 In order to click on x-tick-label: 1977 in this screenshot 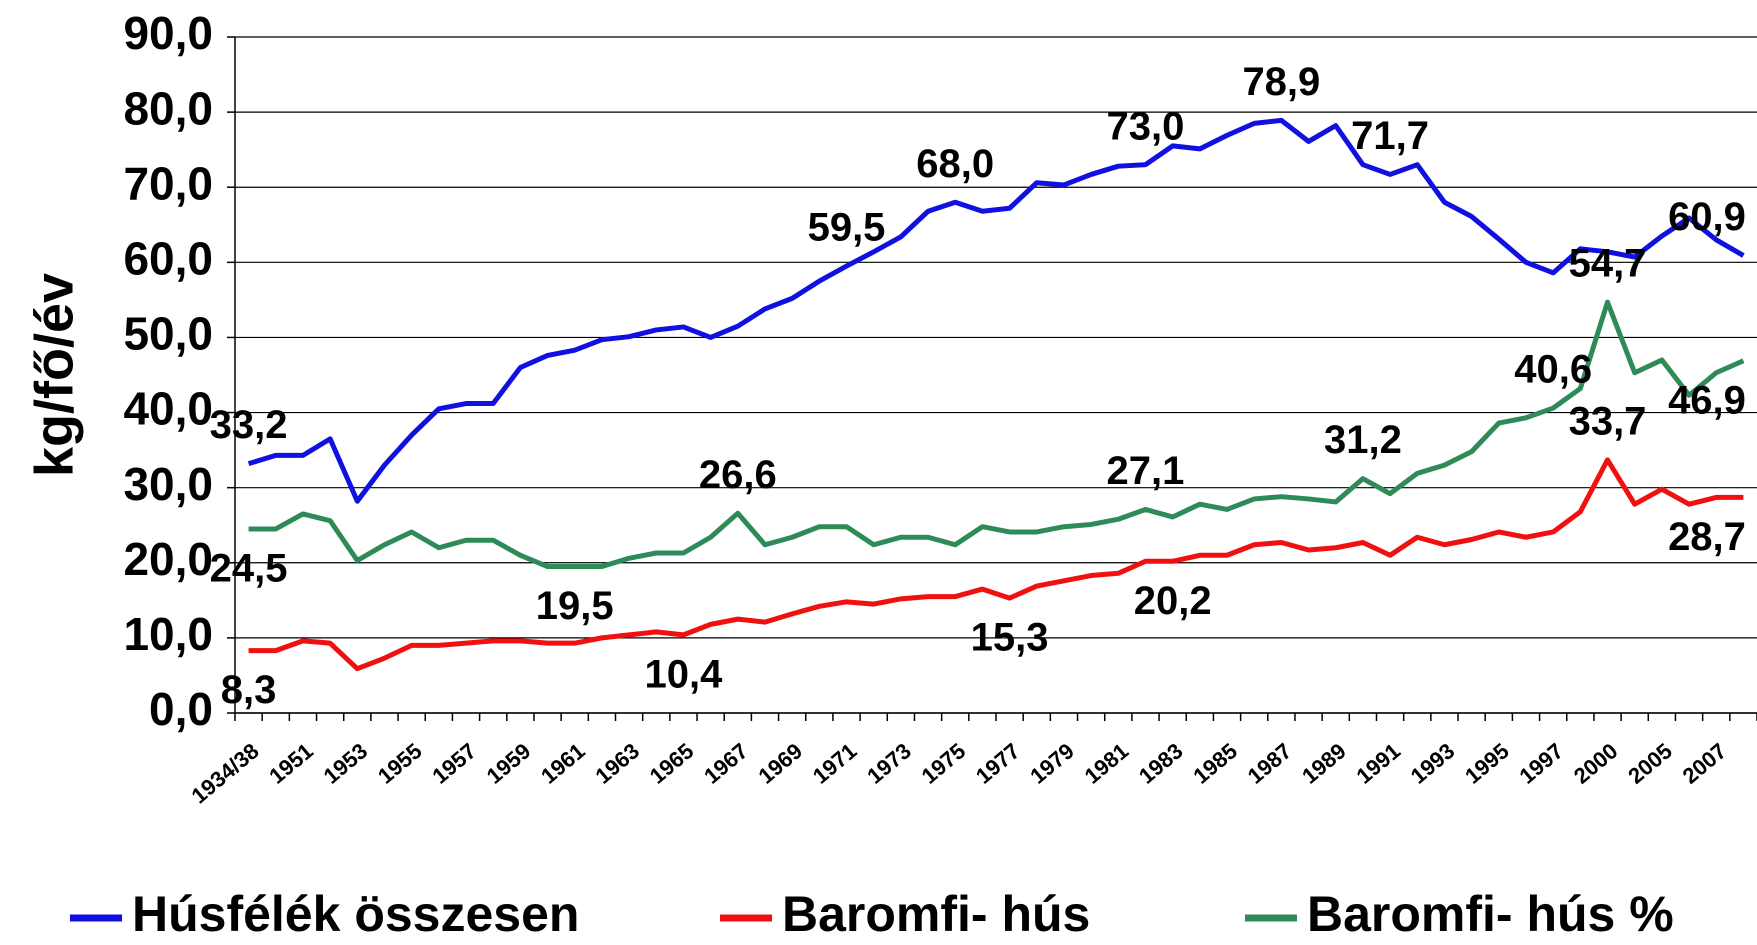, I will do `click(998, 763)`.